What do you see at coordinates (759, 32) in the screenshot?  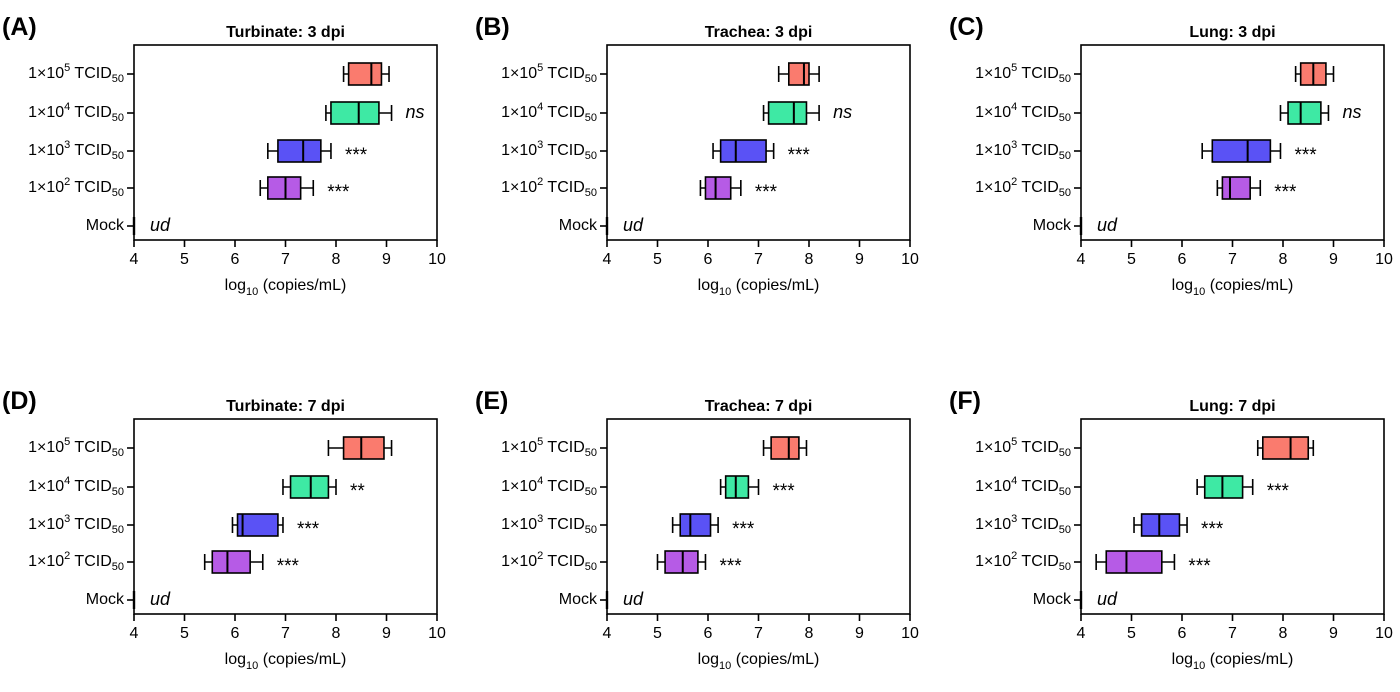 I see `chart-title: Trachea: 3 dpi` at bounding box center [759, 32].